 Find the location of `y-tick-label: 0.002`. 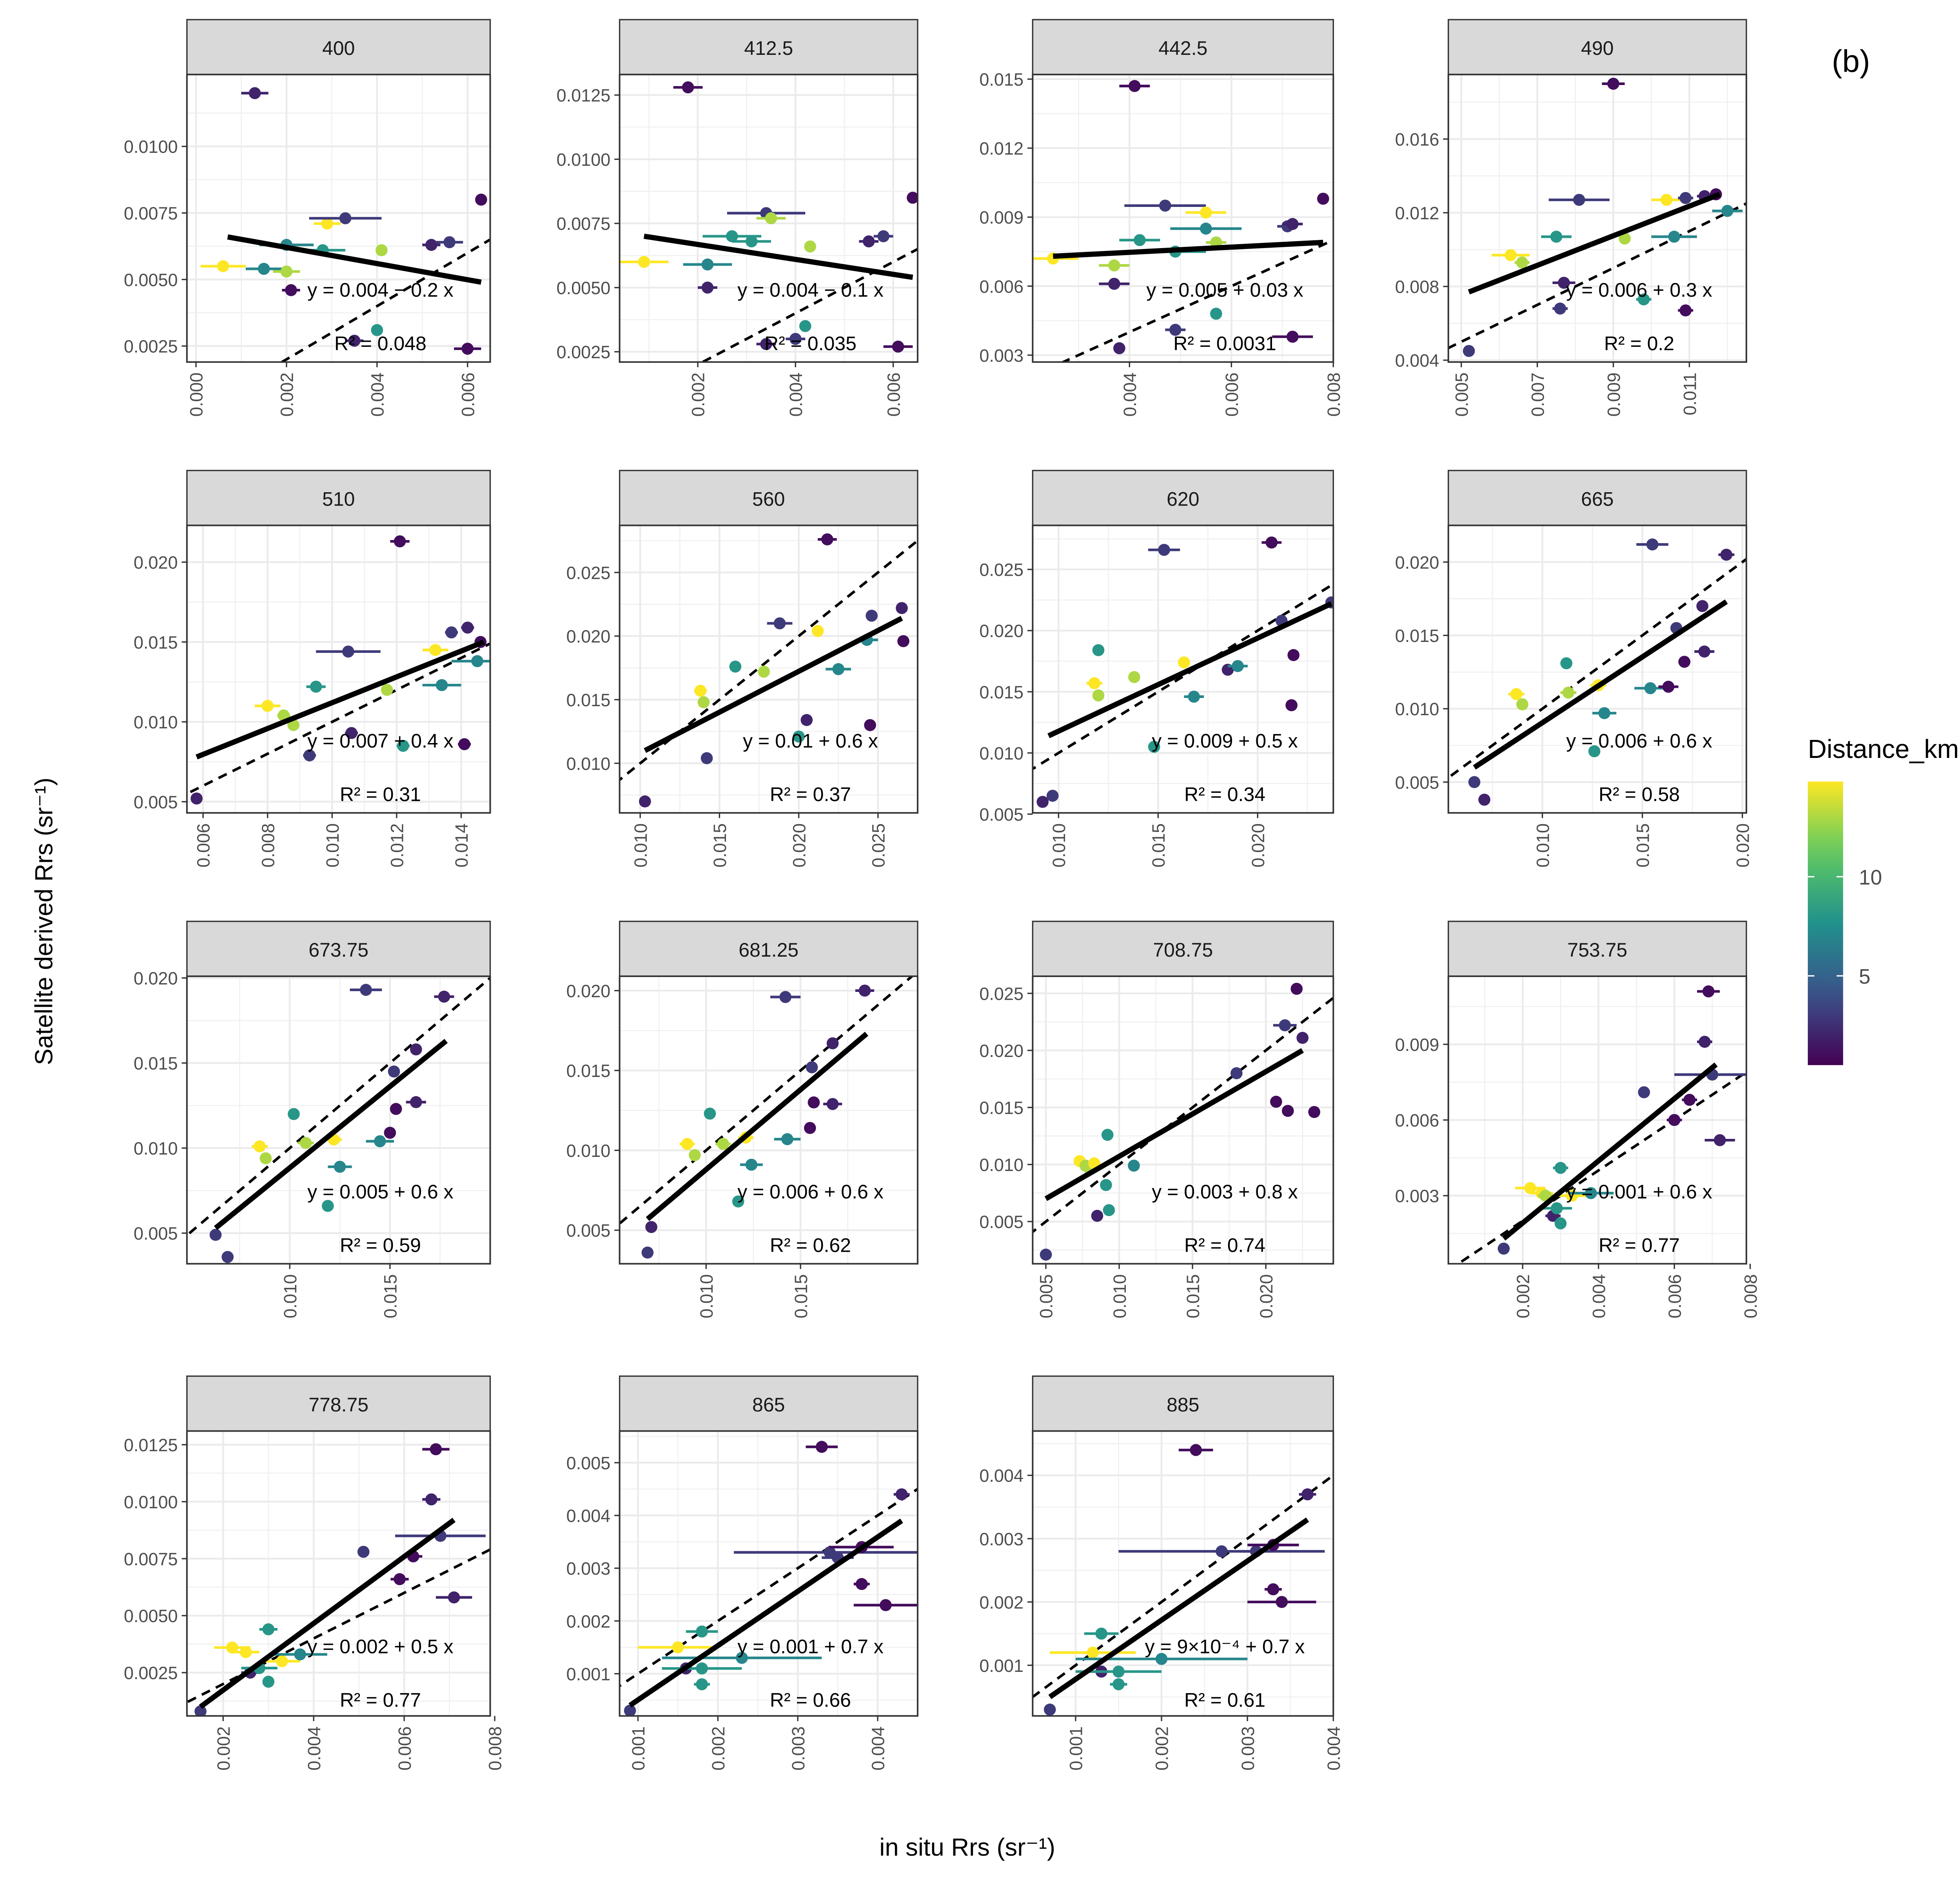

y-tick-label: 0.002 is located at coordinates (588, 1621).